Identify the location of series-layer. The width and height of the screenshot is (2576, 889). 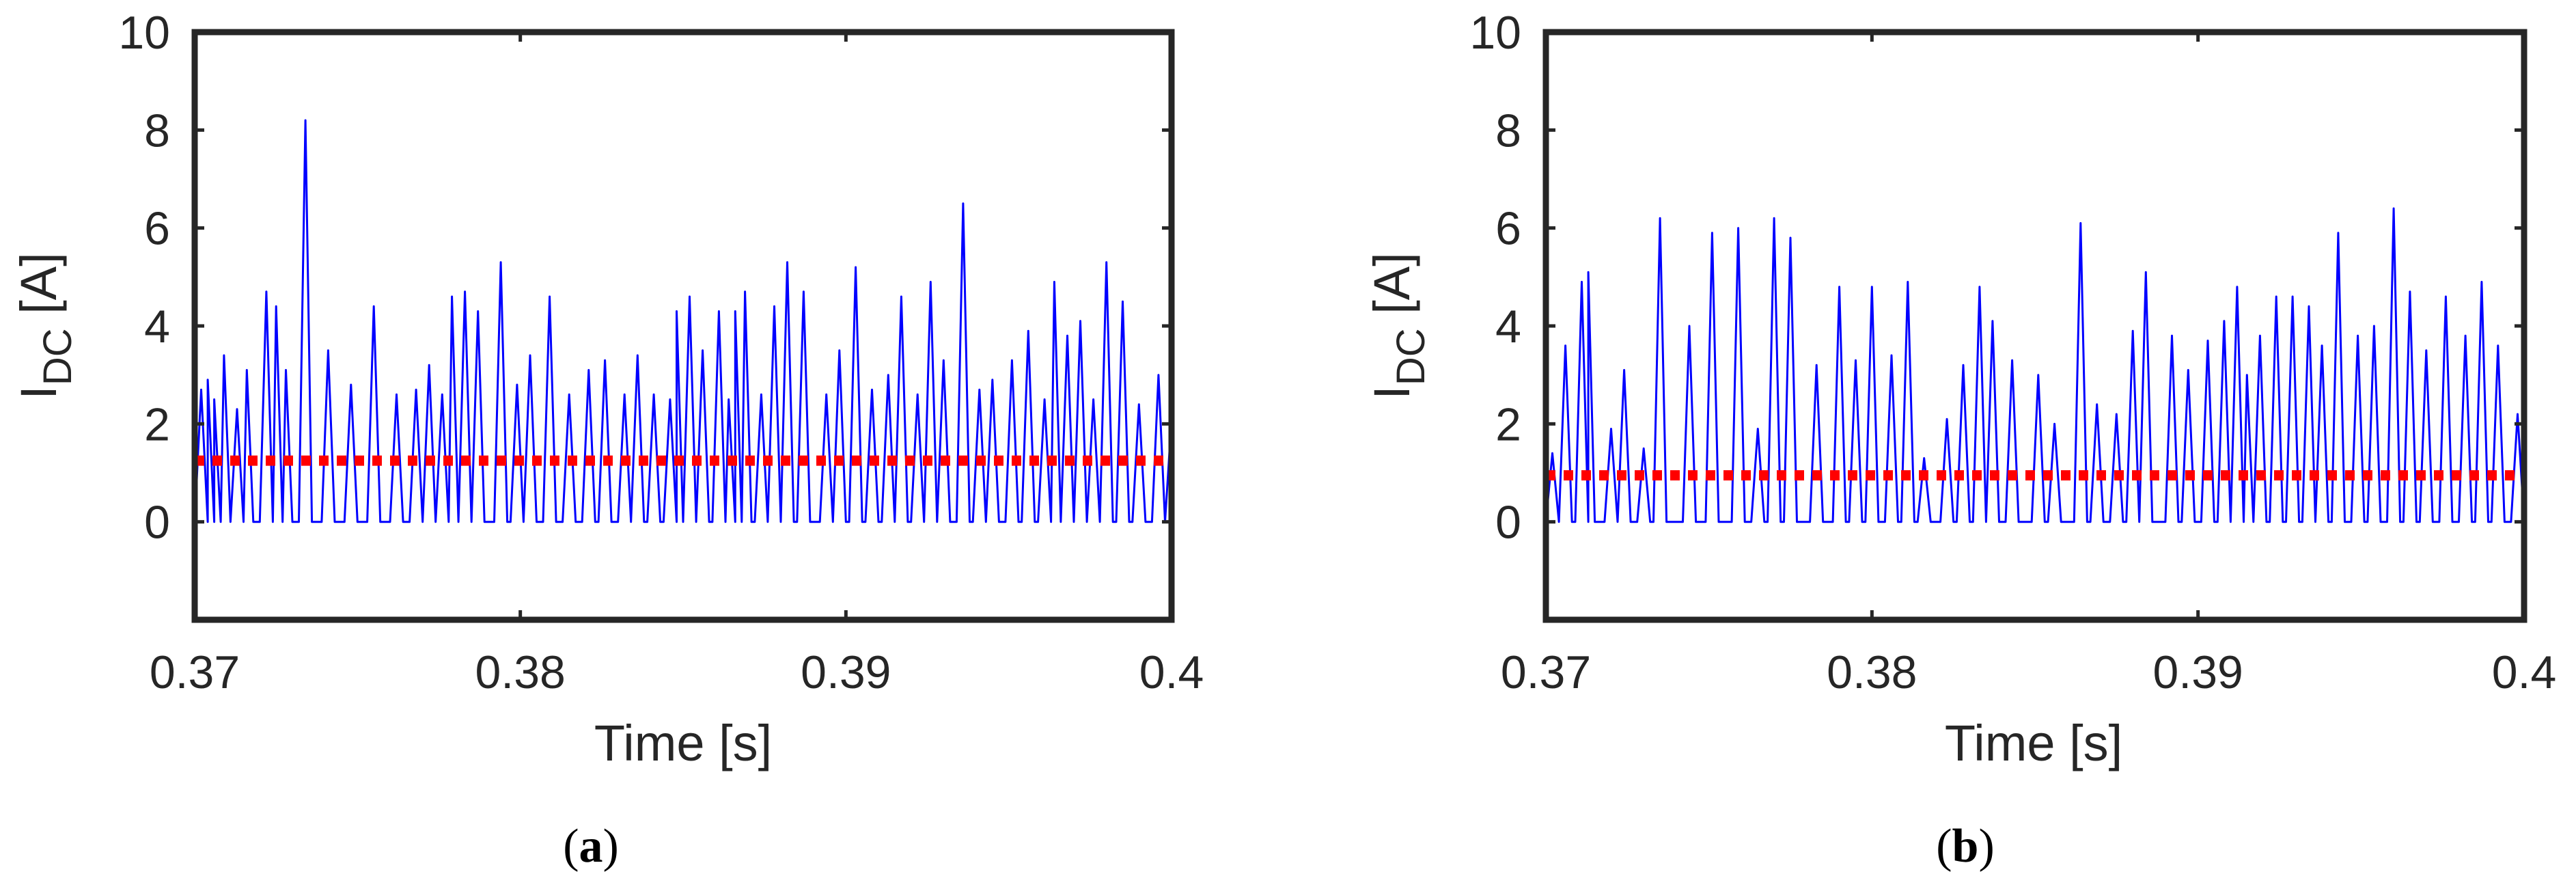
(2035, 365).